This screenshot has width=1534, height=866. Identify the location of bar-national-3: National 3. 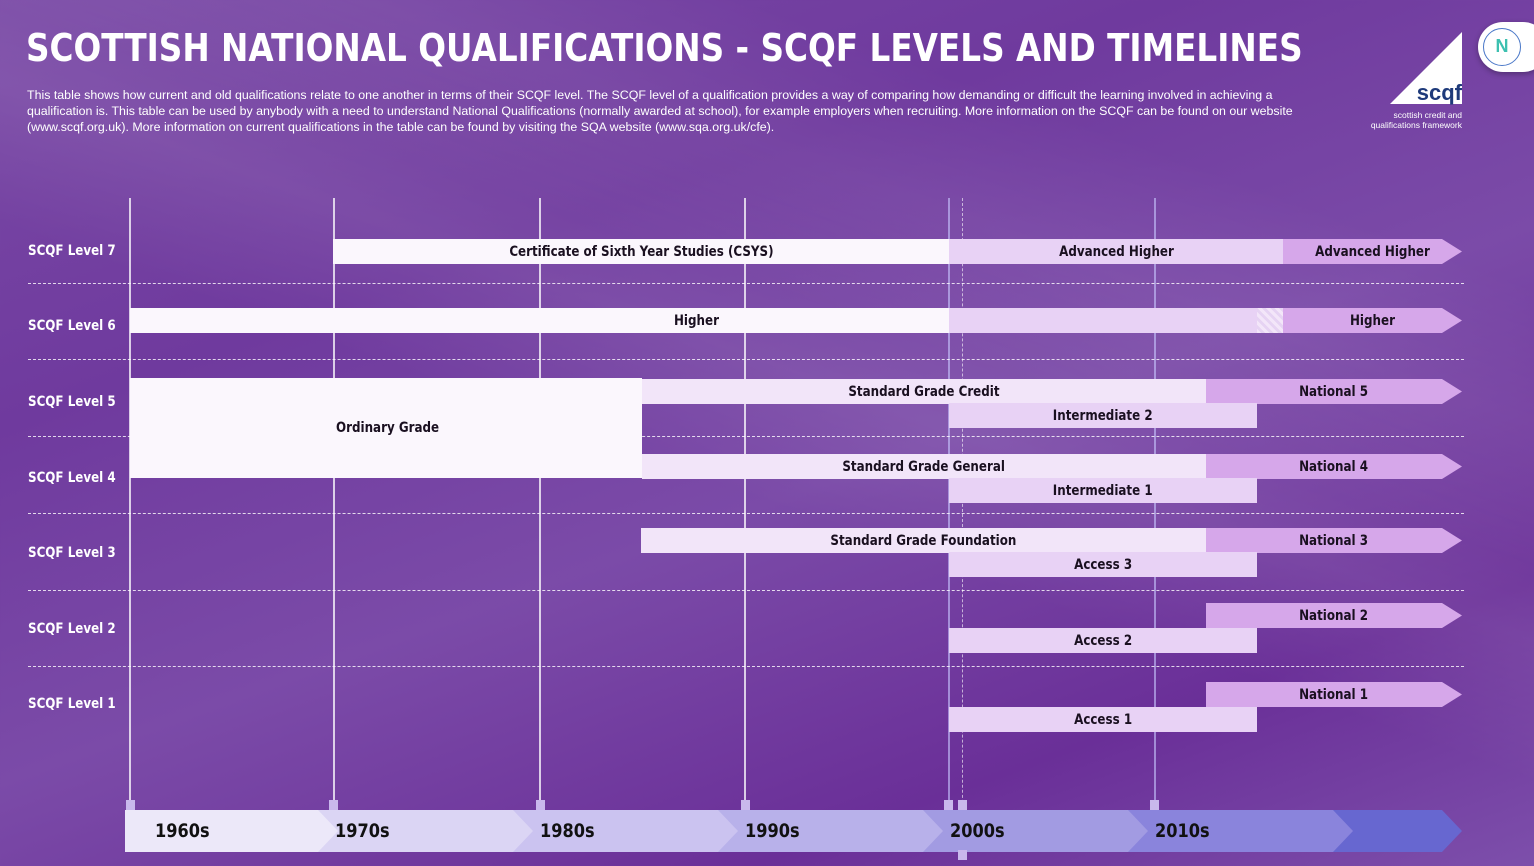
(1334, 540).